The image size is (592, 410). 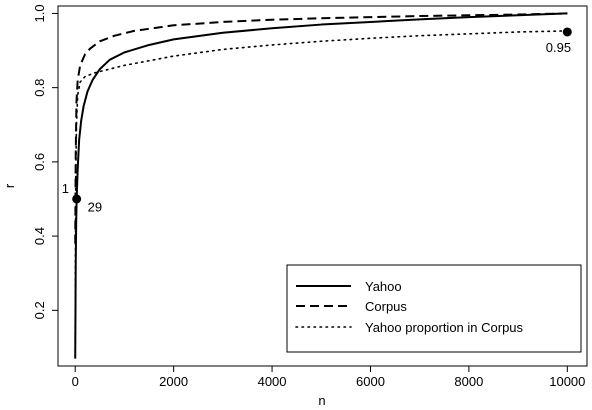 I want to click on y-axis: 0.2 0.4 0.6 0.8 1.0, so click(x=45, y=161).